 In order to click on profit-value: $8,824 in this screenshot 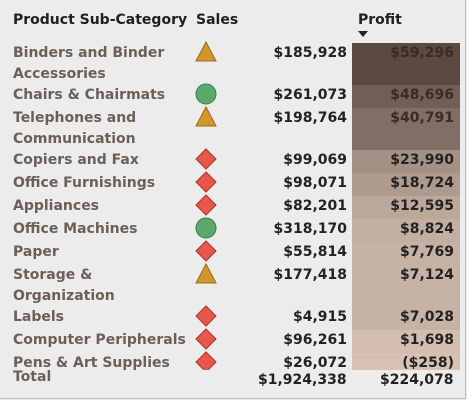, I will do `click(426, 229)`.